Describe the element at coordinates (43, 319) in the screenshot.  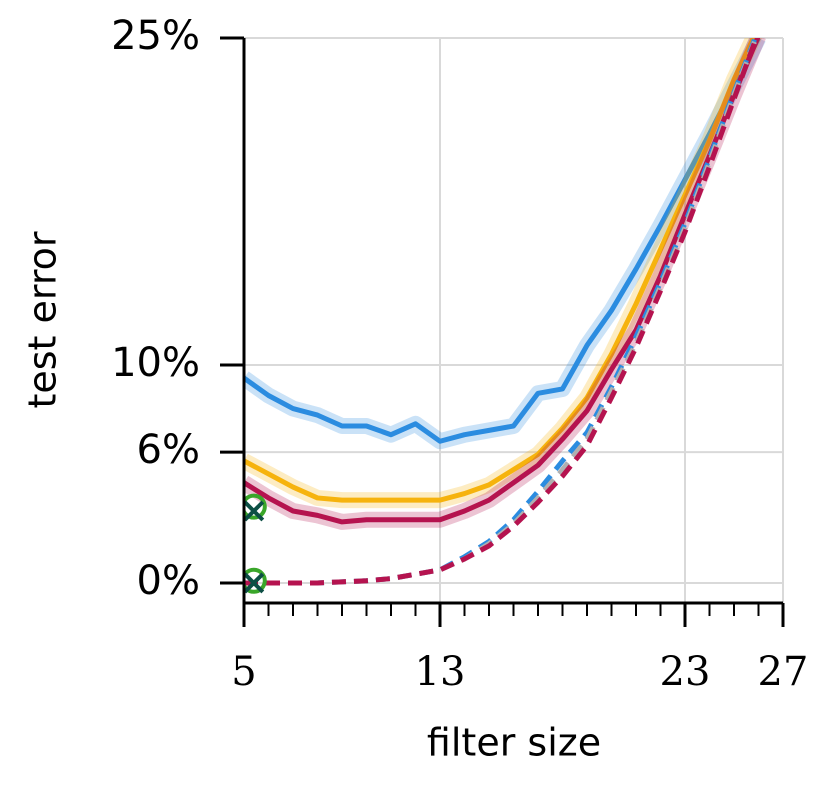
I see `y-axis-label: test error` at that location.